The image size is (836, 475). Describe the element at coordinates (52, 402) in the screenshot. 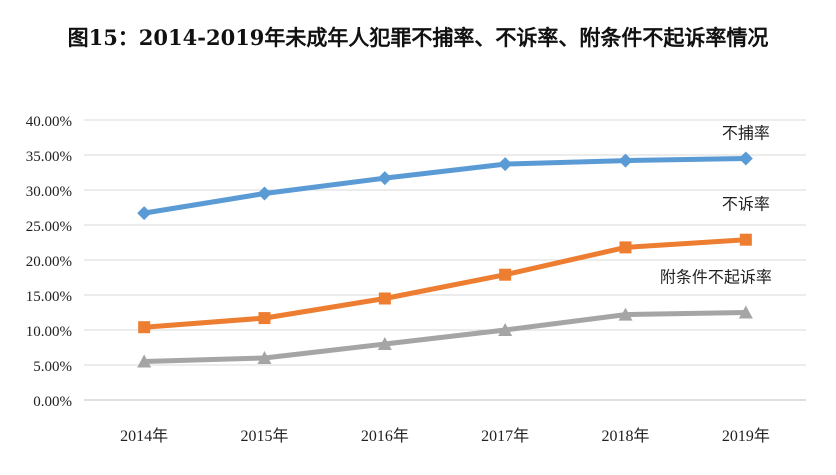

I see `y-tick-label: 0.00%` at that location.